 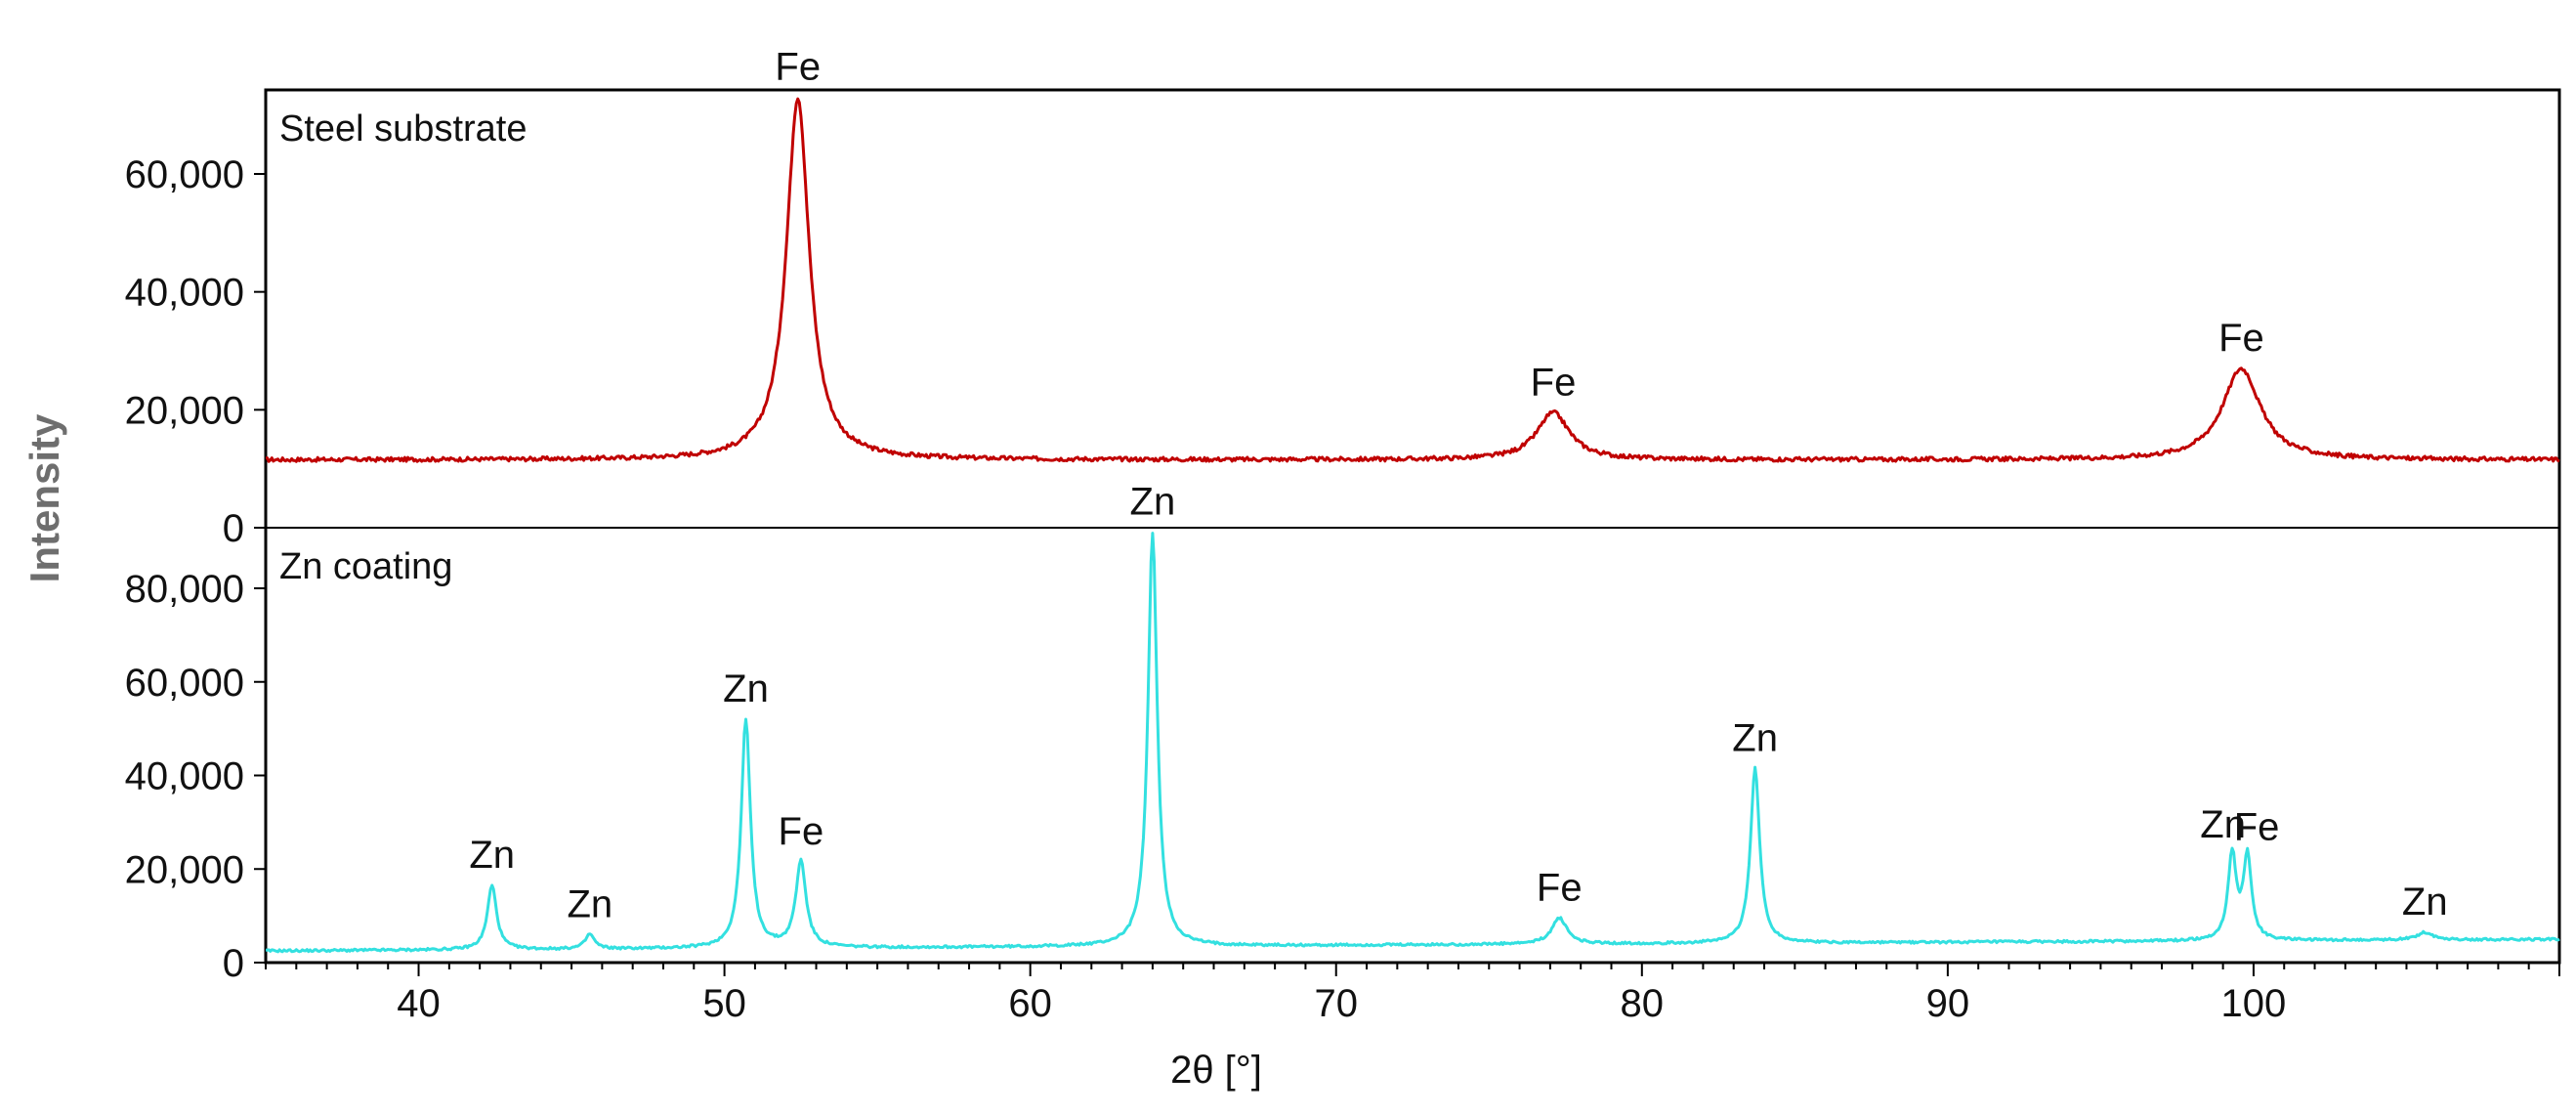 I want to click on x-tick-label: 50, so click(x=724, y=1003).